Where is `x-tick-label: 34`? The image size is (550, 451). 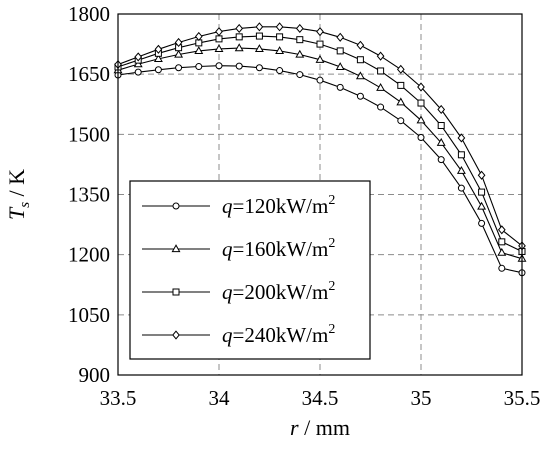 x-tick-label: 34 is located at coordinates (220, 398).